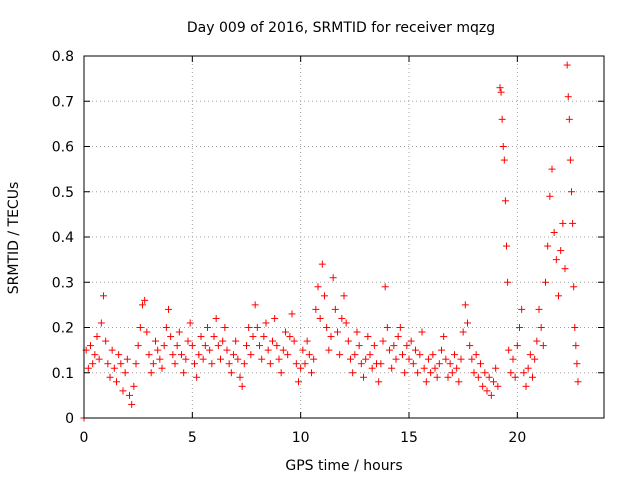 The width and height of the screenshot is (640, 480). Describe the element at coordinates (409, 438) in the screenshot. I see `x-tick-label: 15` at that location.